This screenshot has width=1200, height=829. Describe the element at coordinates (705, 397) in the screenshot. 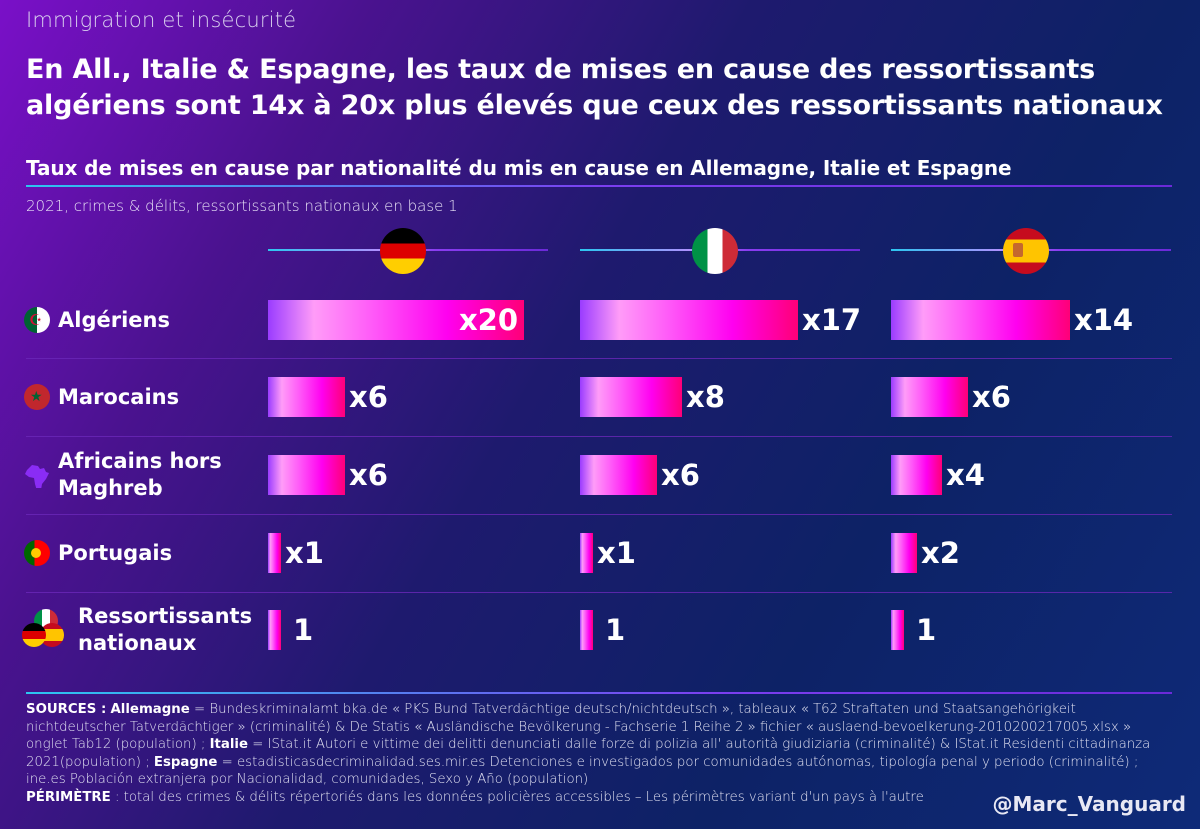

I see `bar-value-label: x8` at that location.